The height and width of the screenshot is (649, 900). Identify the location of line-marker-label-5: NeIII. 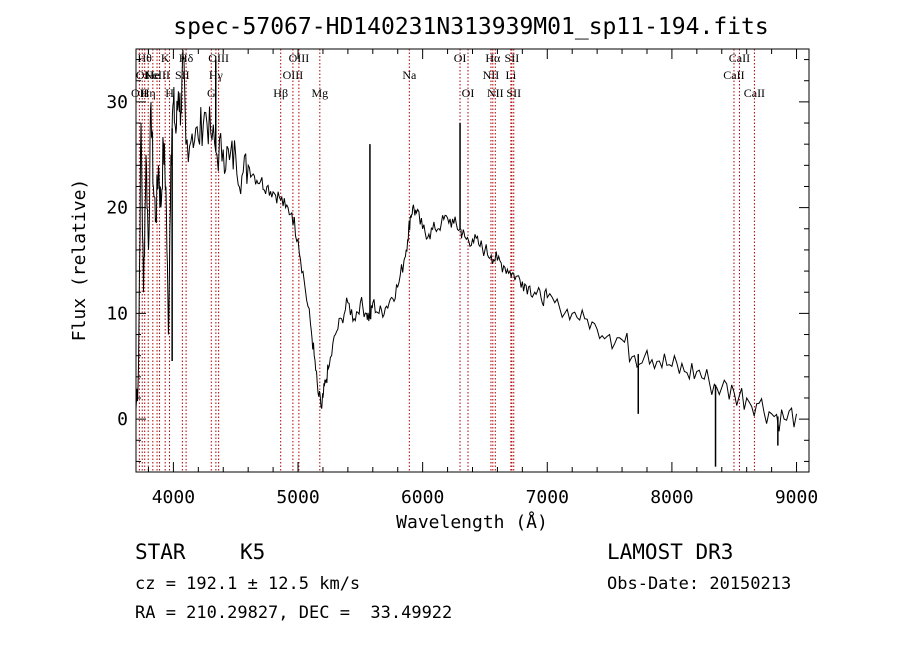
(157, 75).